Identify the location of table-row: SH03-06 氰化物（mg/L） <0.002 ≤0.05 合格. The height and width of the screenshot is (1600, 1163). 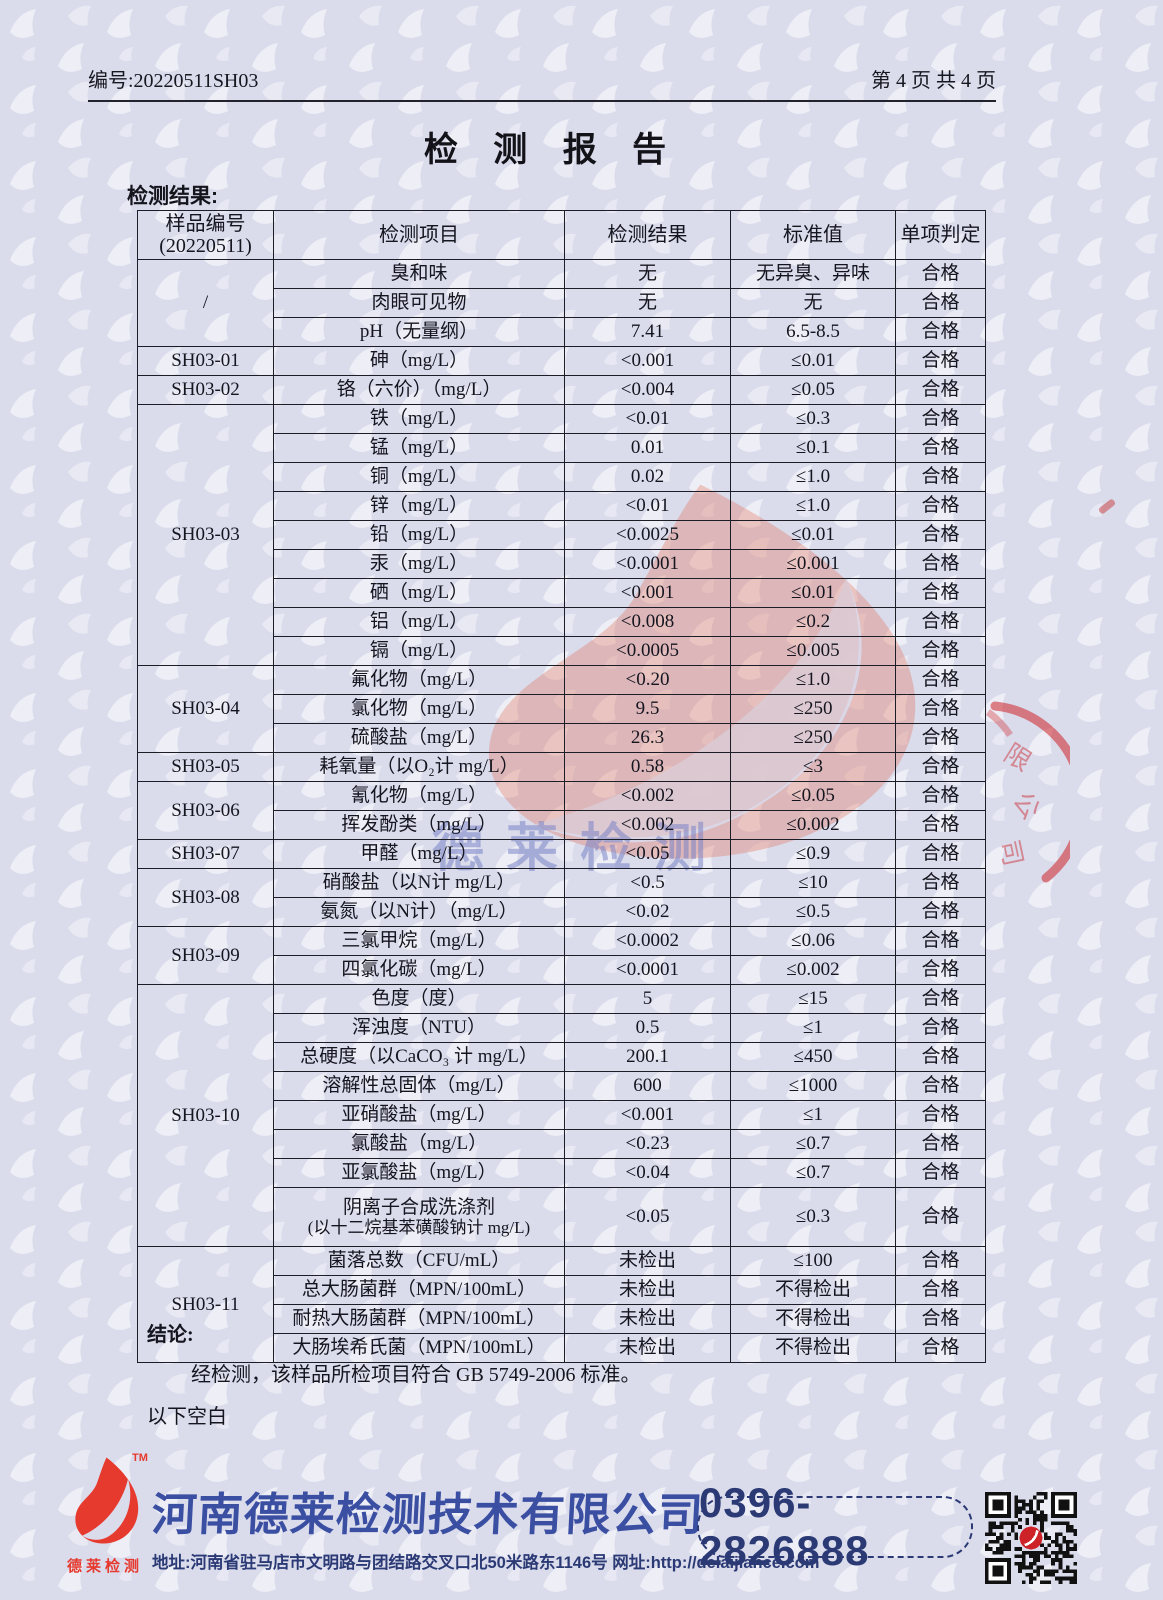
(561, 810).